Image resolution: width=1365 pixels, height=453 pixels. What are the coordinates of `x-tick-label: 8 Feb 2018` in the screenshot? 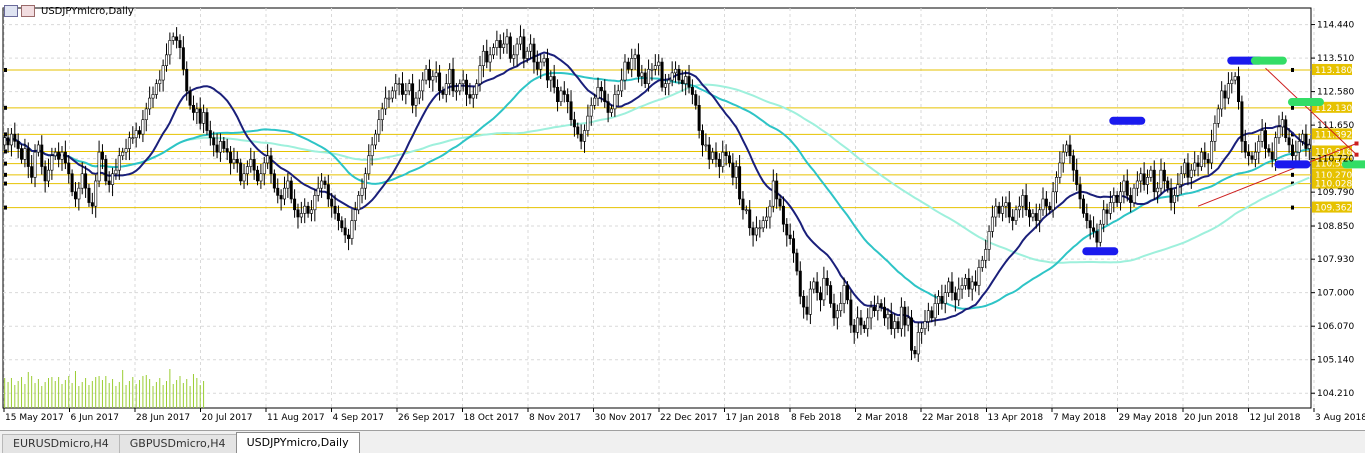 It's located at (816, 418).